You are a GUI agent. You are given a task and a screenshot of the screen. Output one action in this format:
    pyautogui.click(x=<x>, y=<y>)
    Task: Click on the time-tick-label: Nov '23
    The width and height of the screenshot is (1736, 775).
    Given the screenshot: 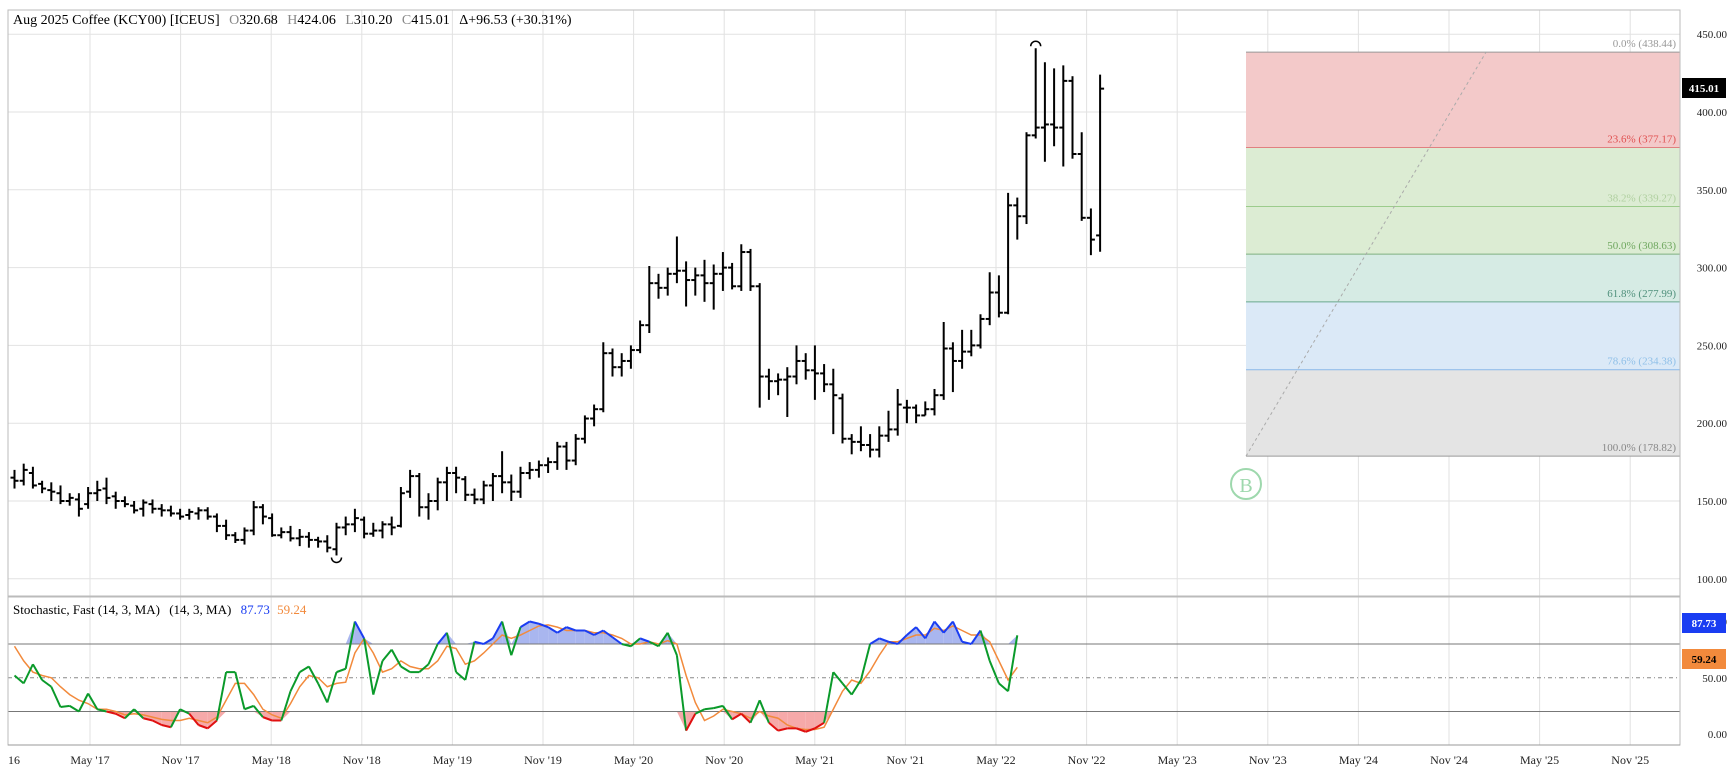 What is the action you would take?
    pyautogui.click(x=1268, y=760)
    